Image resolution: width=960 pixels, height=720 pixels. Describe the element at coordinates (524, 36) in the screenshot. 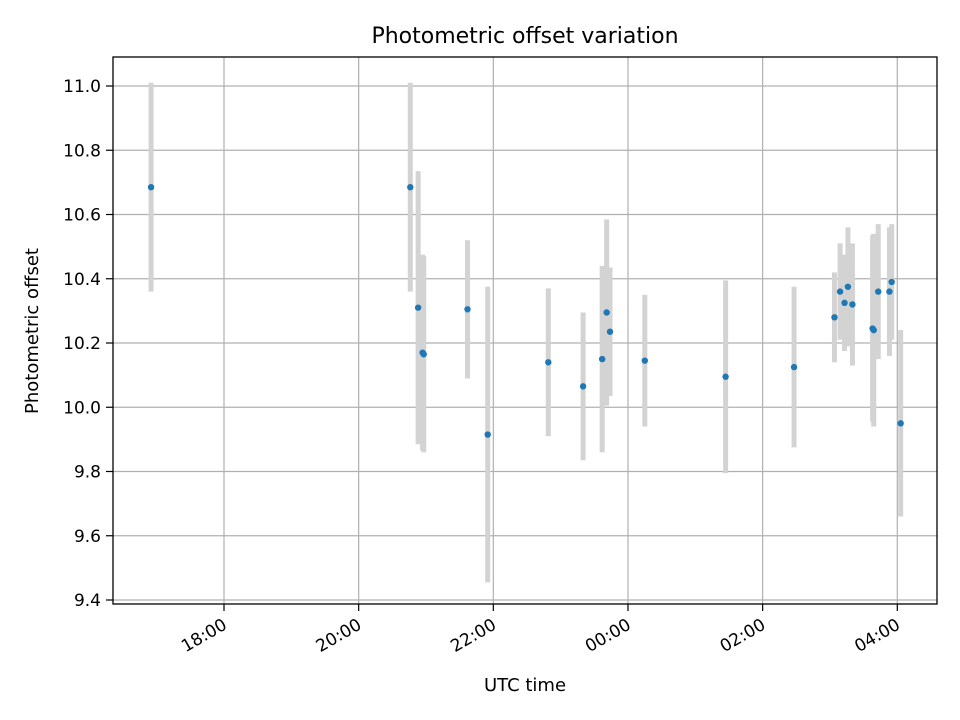

I see `chart-title: Photometric offset variation` at that location.